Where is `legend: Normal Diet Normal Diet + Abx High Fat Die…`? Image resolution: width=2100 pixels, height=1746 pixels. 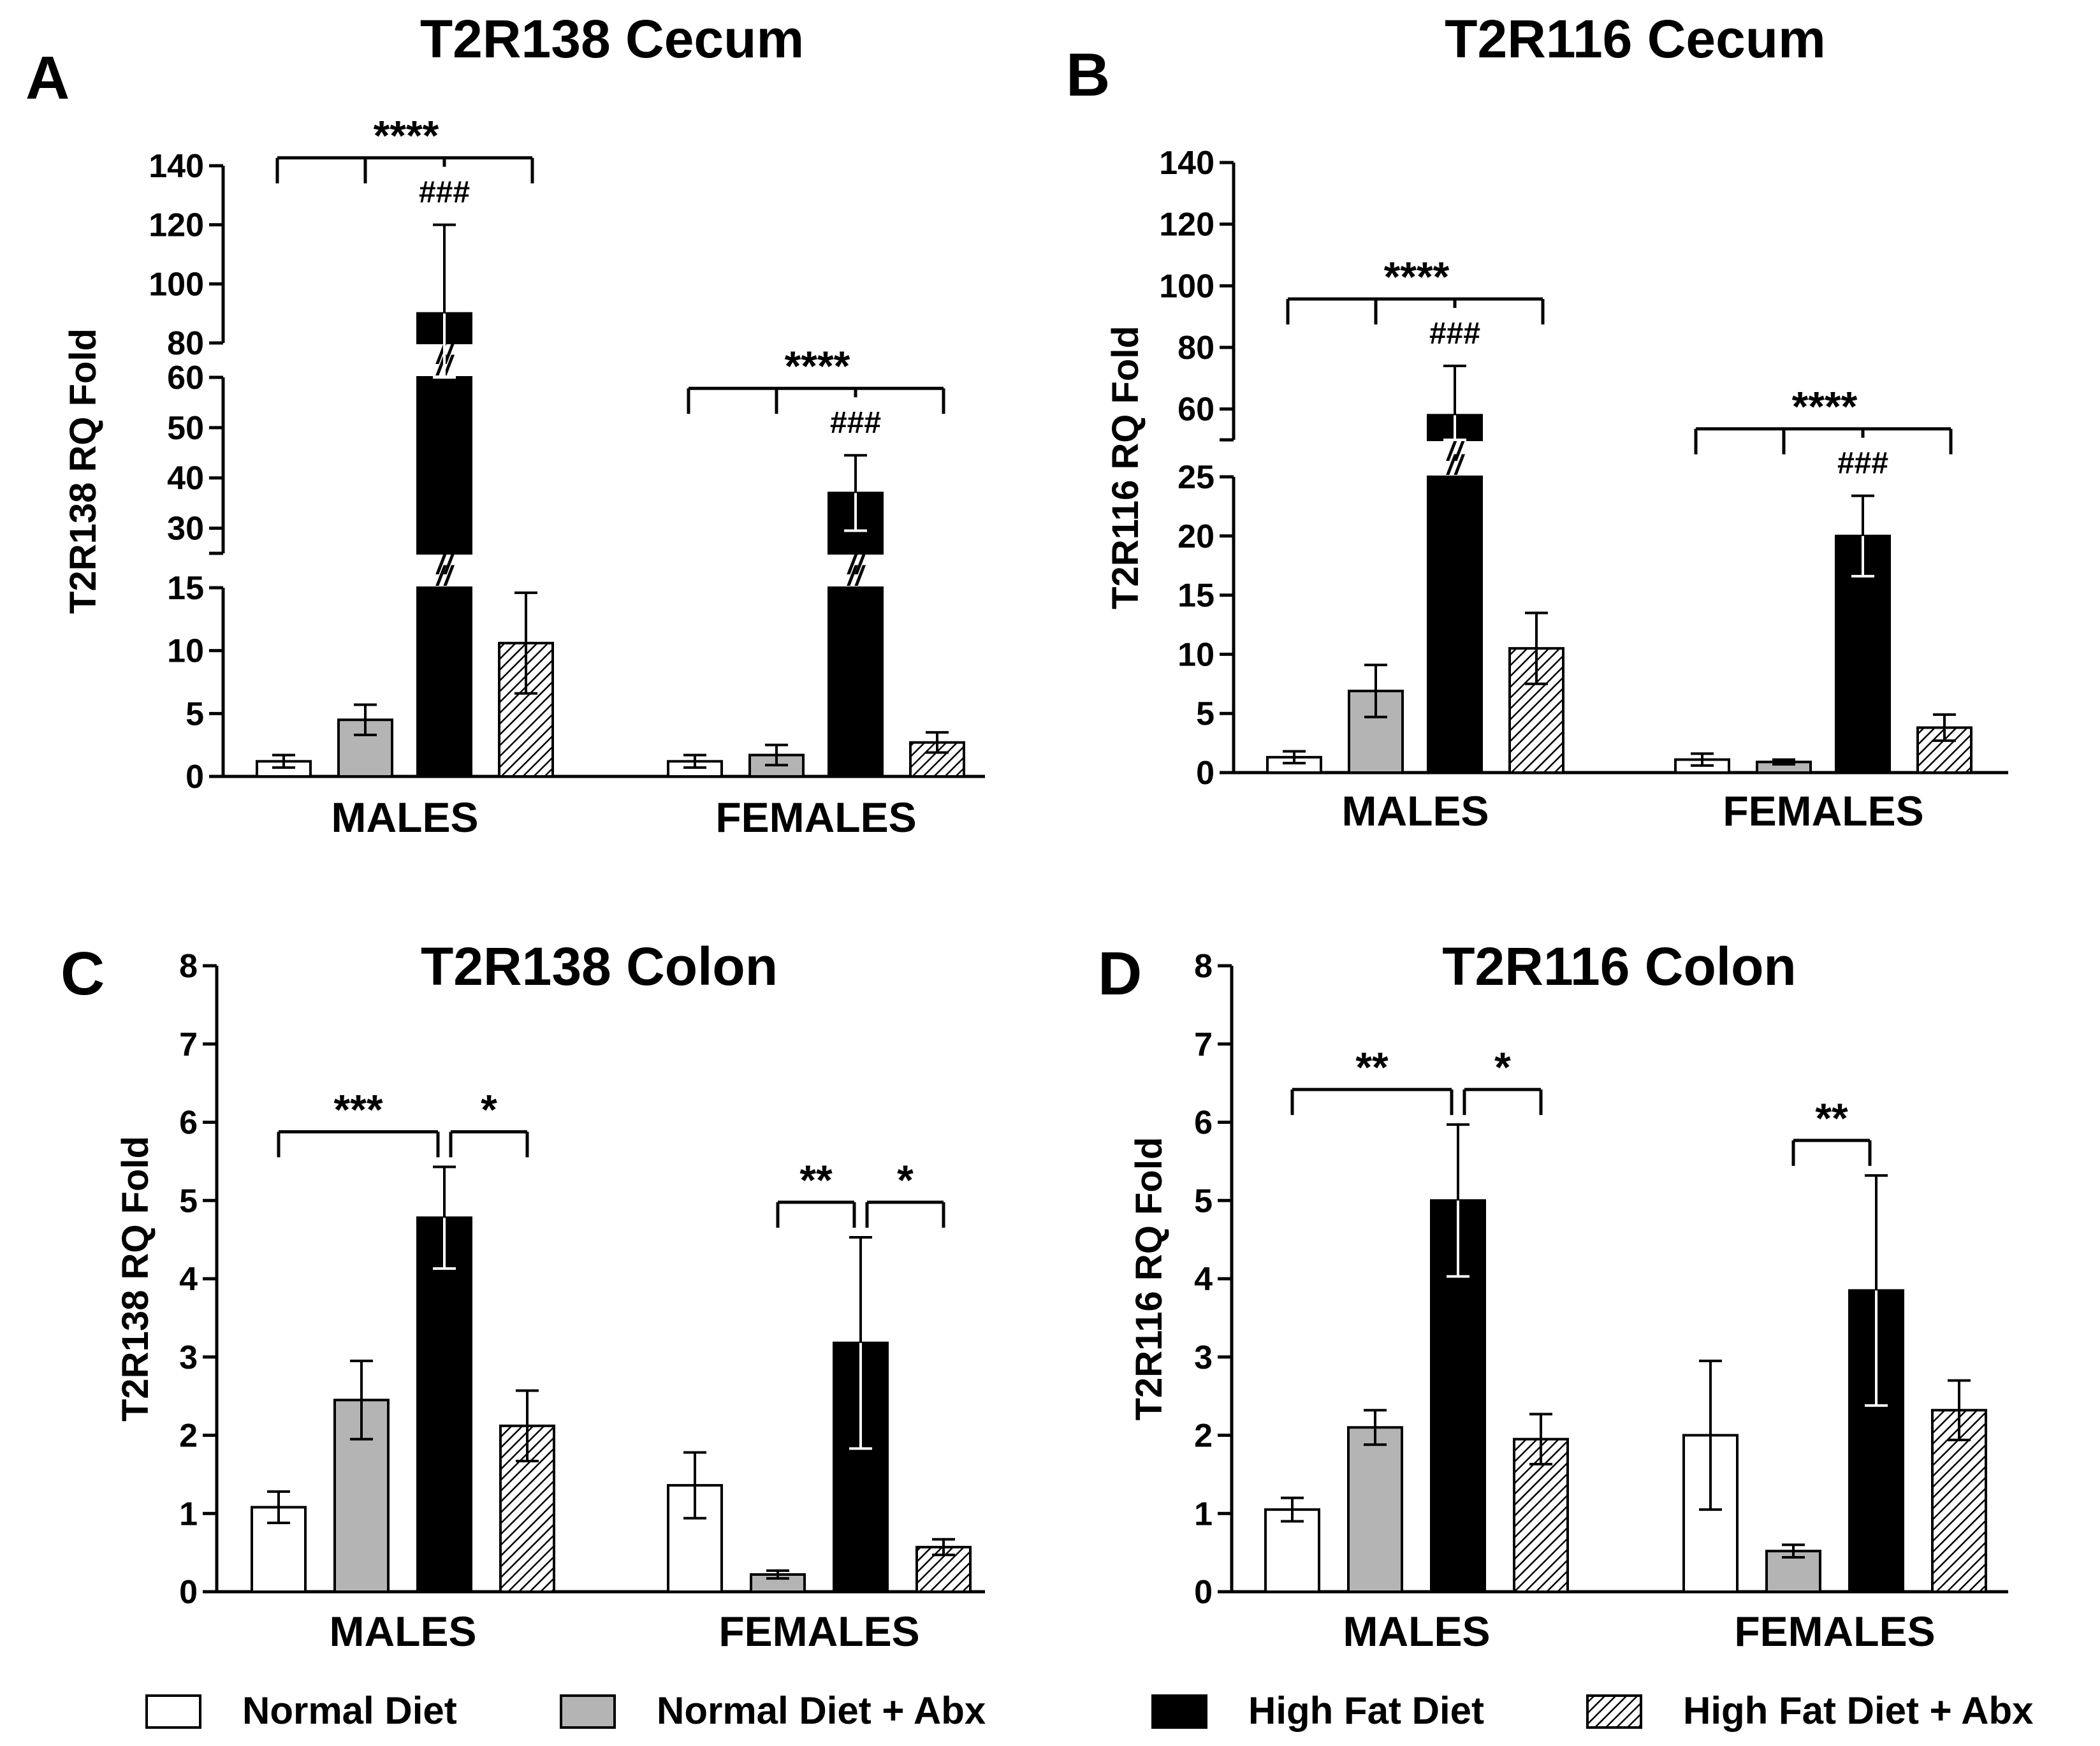 legend: Normal Diet Normal Diet + Abx High Fat Die… is located at coordinates (1089, 1710).